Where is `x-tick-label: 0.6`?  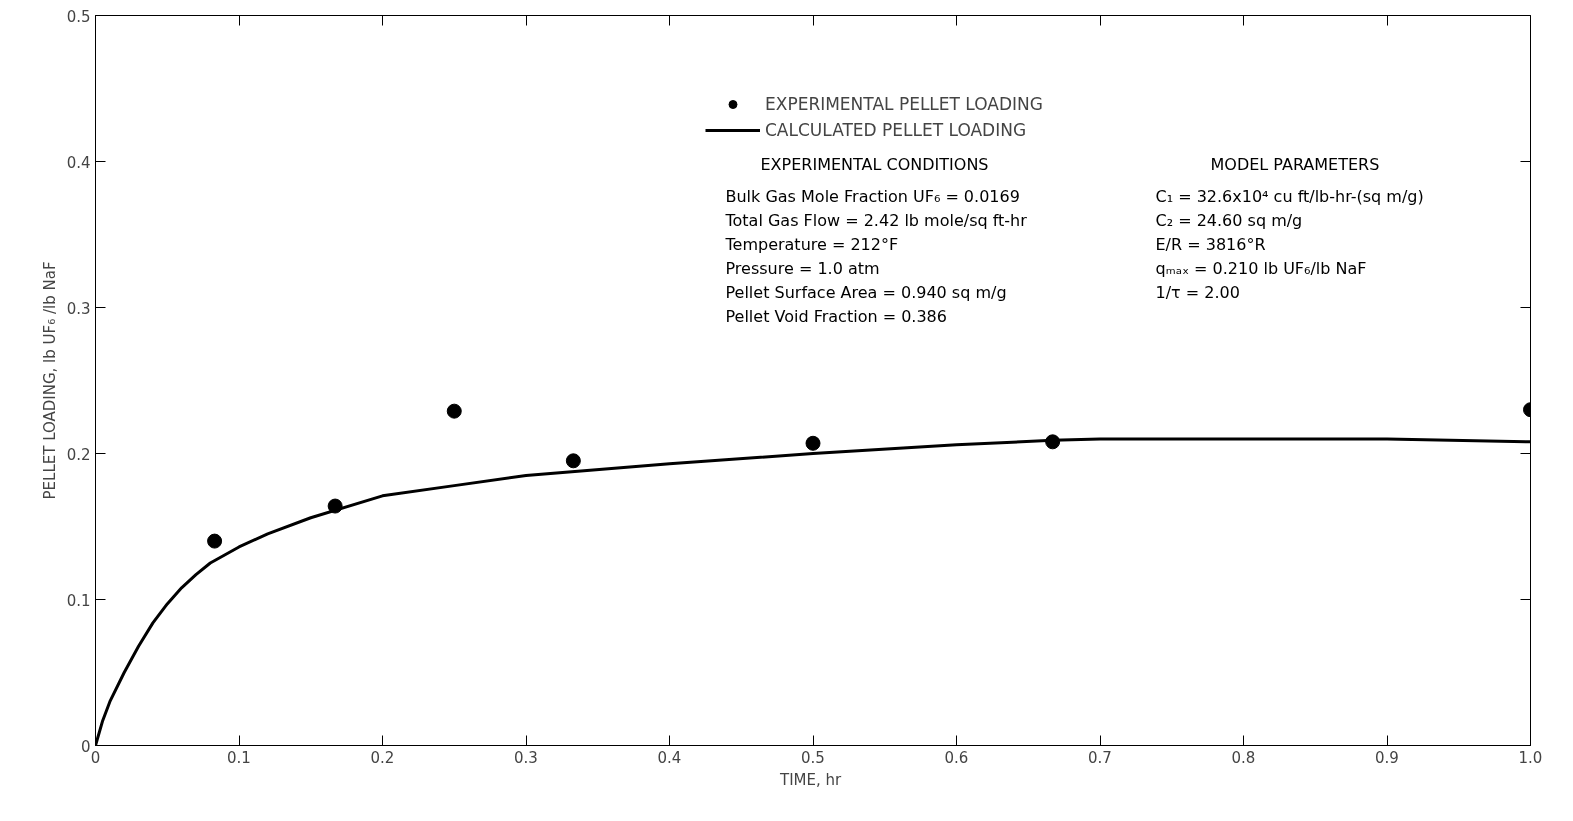 x-tick-label: 0.6 is located at coordinates (956, 757).